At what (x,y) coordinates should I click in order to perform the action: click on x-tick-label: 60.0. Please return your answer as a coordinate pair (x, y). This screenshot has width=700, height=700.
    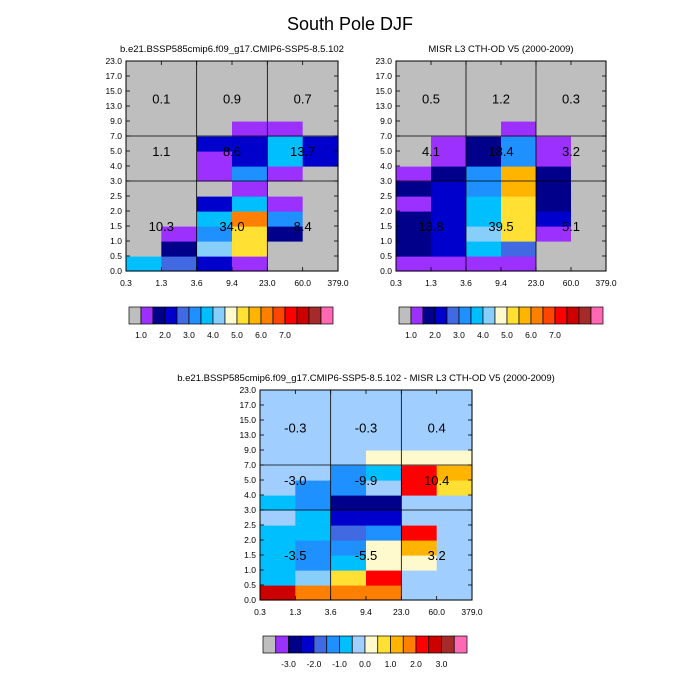
    Looking at the image, I should click on (571, 283).